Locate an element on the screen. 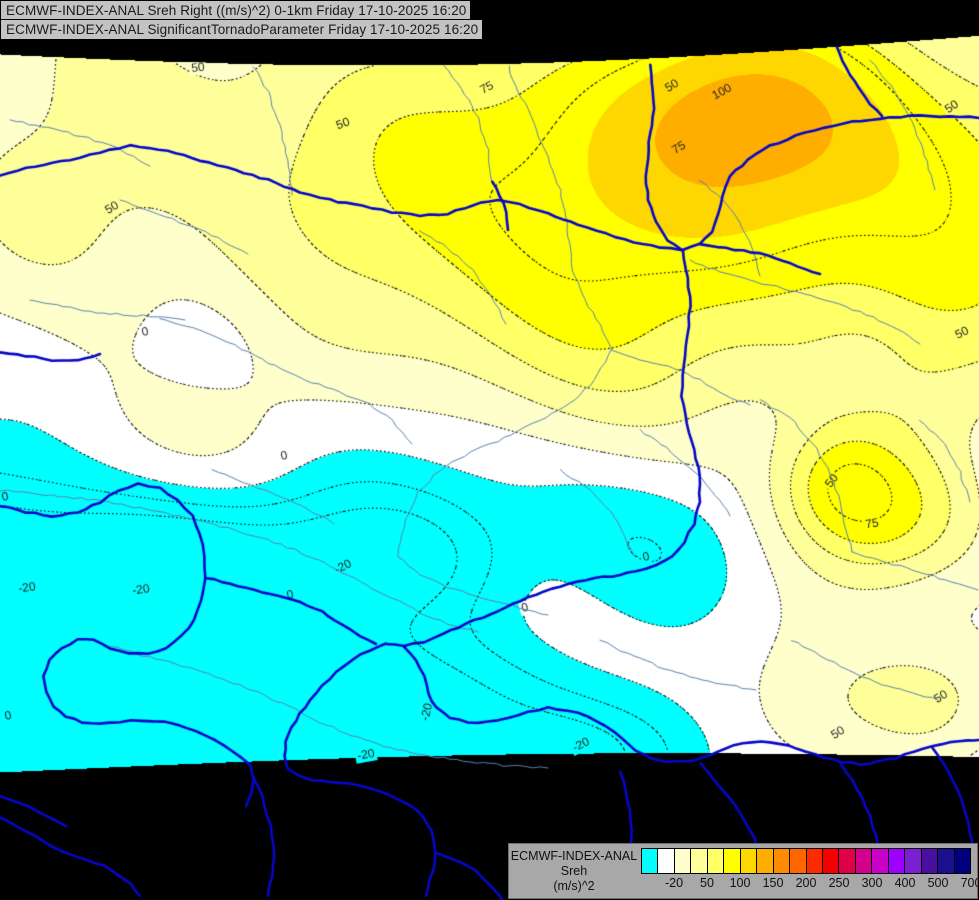 The image size is (979, 900). legend-scale: -20 50 100 150 200 250 300 400 500 700 is located at coordinates (809, 868).